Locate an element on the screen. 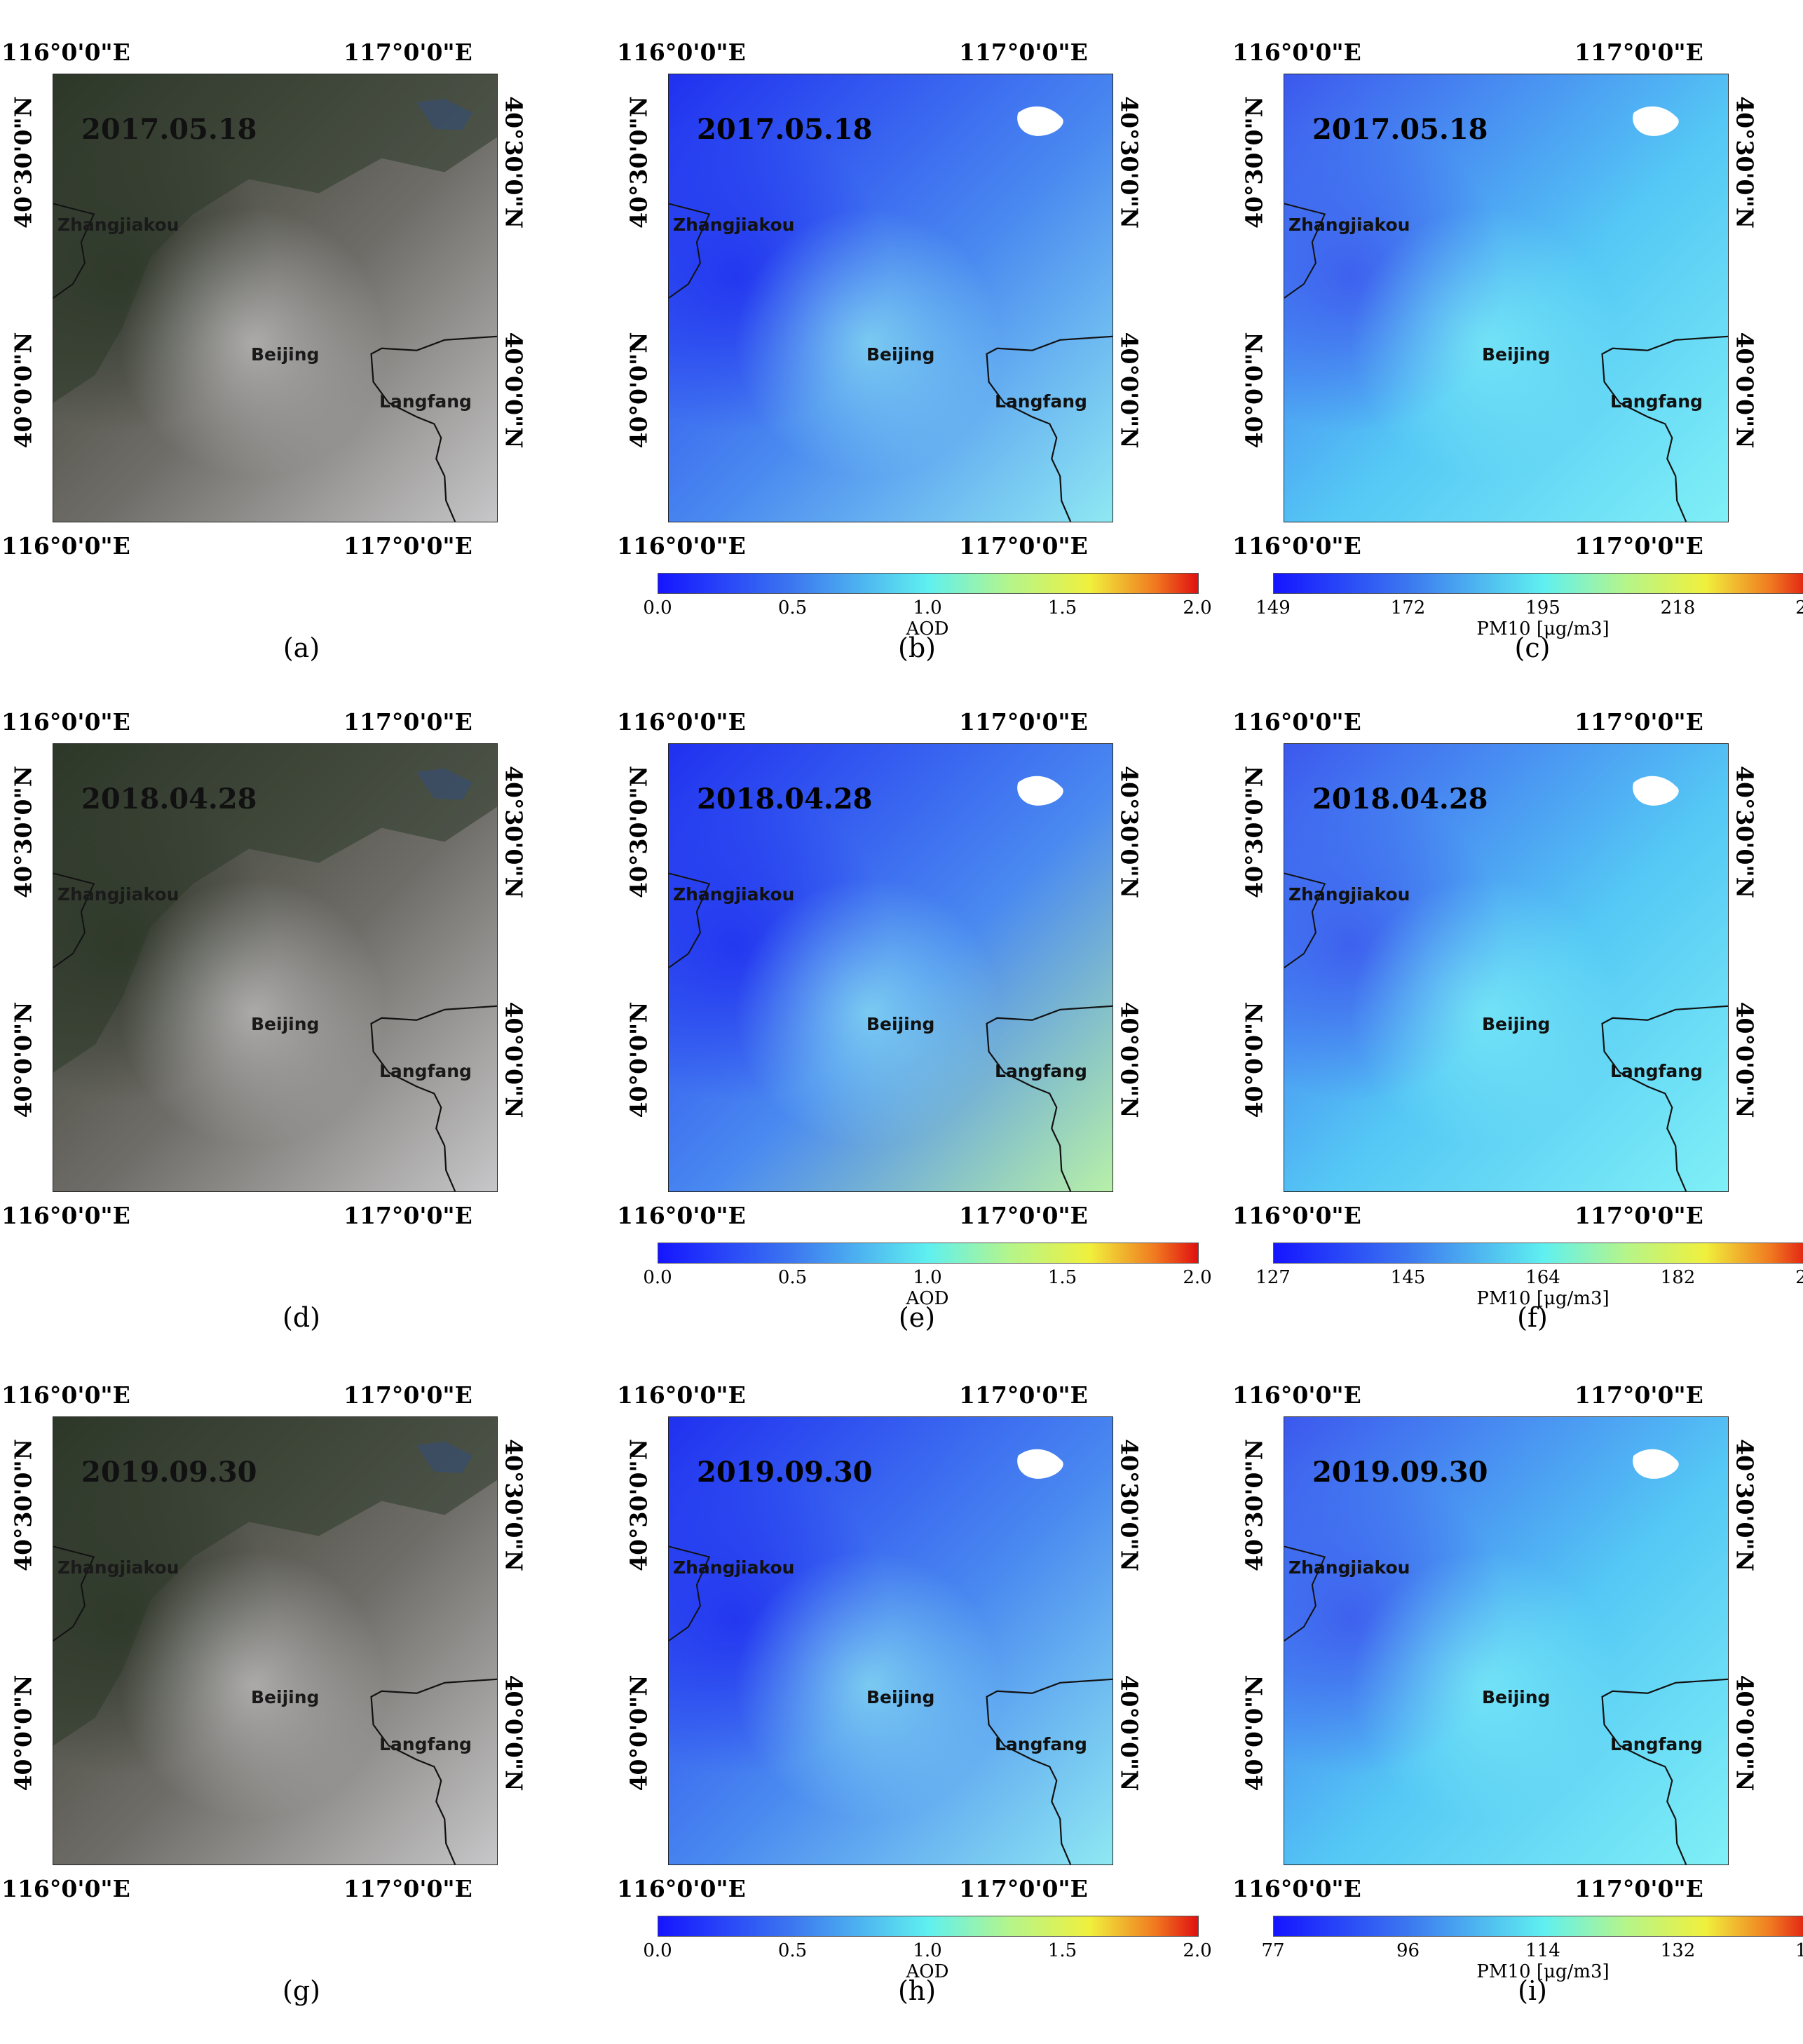  colorbar-ticks: 149 172 195 218 241 is located at coordinates (1529, 607).